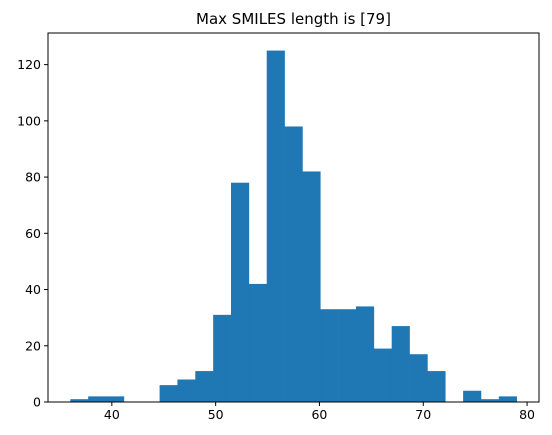 Image resolution: width=552 pixels, height=435 pixels. Describe the element at coordinates (423, 414) in the screenshot. I see `x-tick-label: 70` at that location.